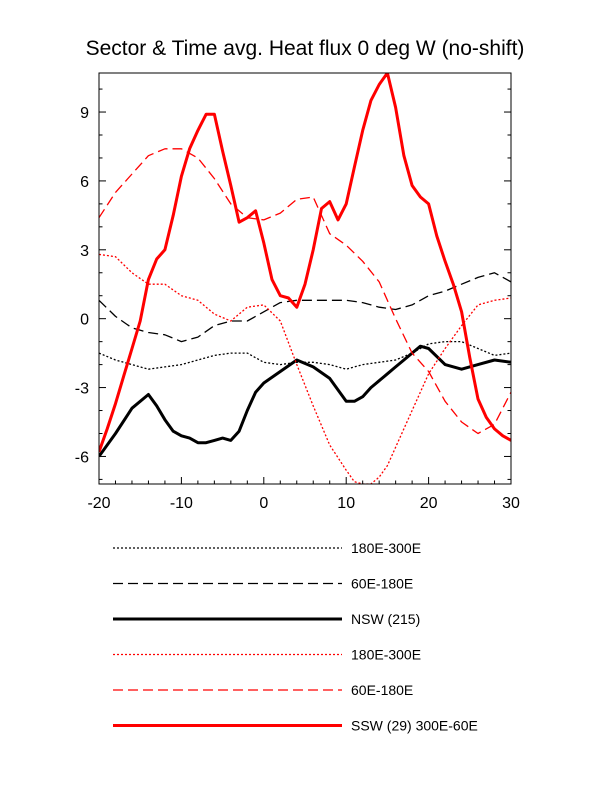 Image resolution: width=612 pixels, height=792 pixels. Describe the element at coordinates (82, 457) in the screenshot. I see `y-tick-label: -6` at that location.